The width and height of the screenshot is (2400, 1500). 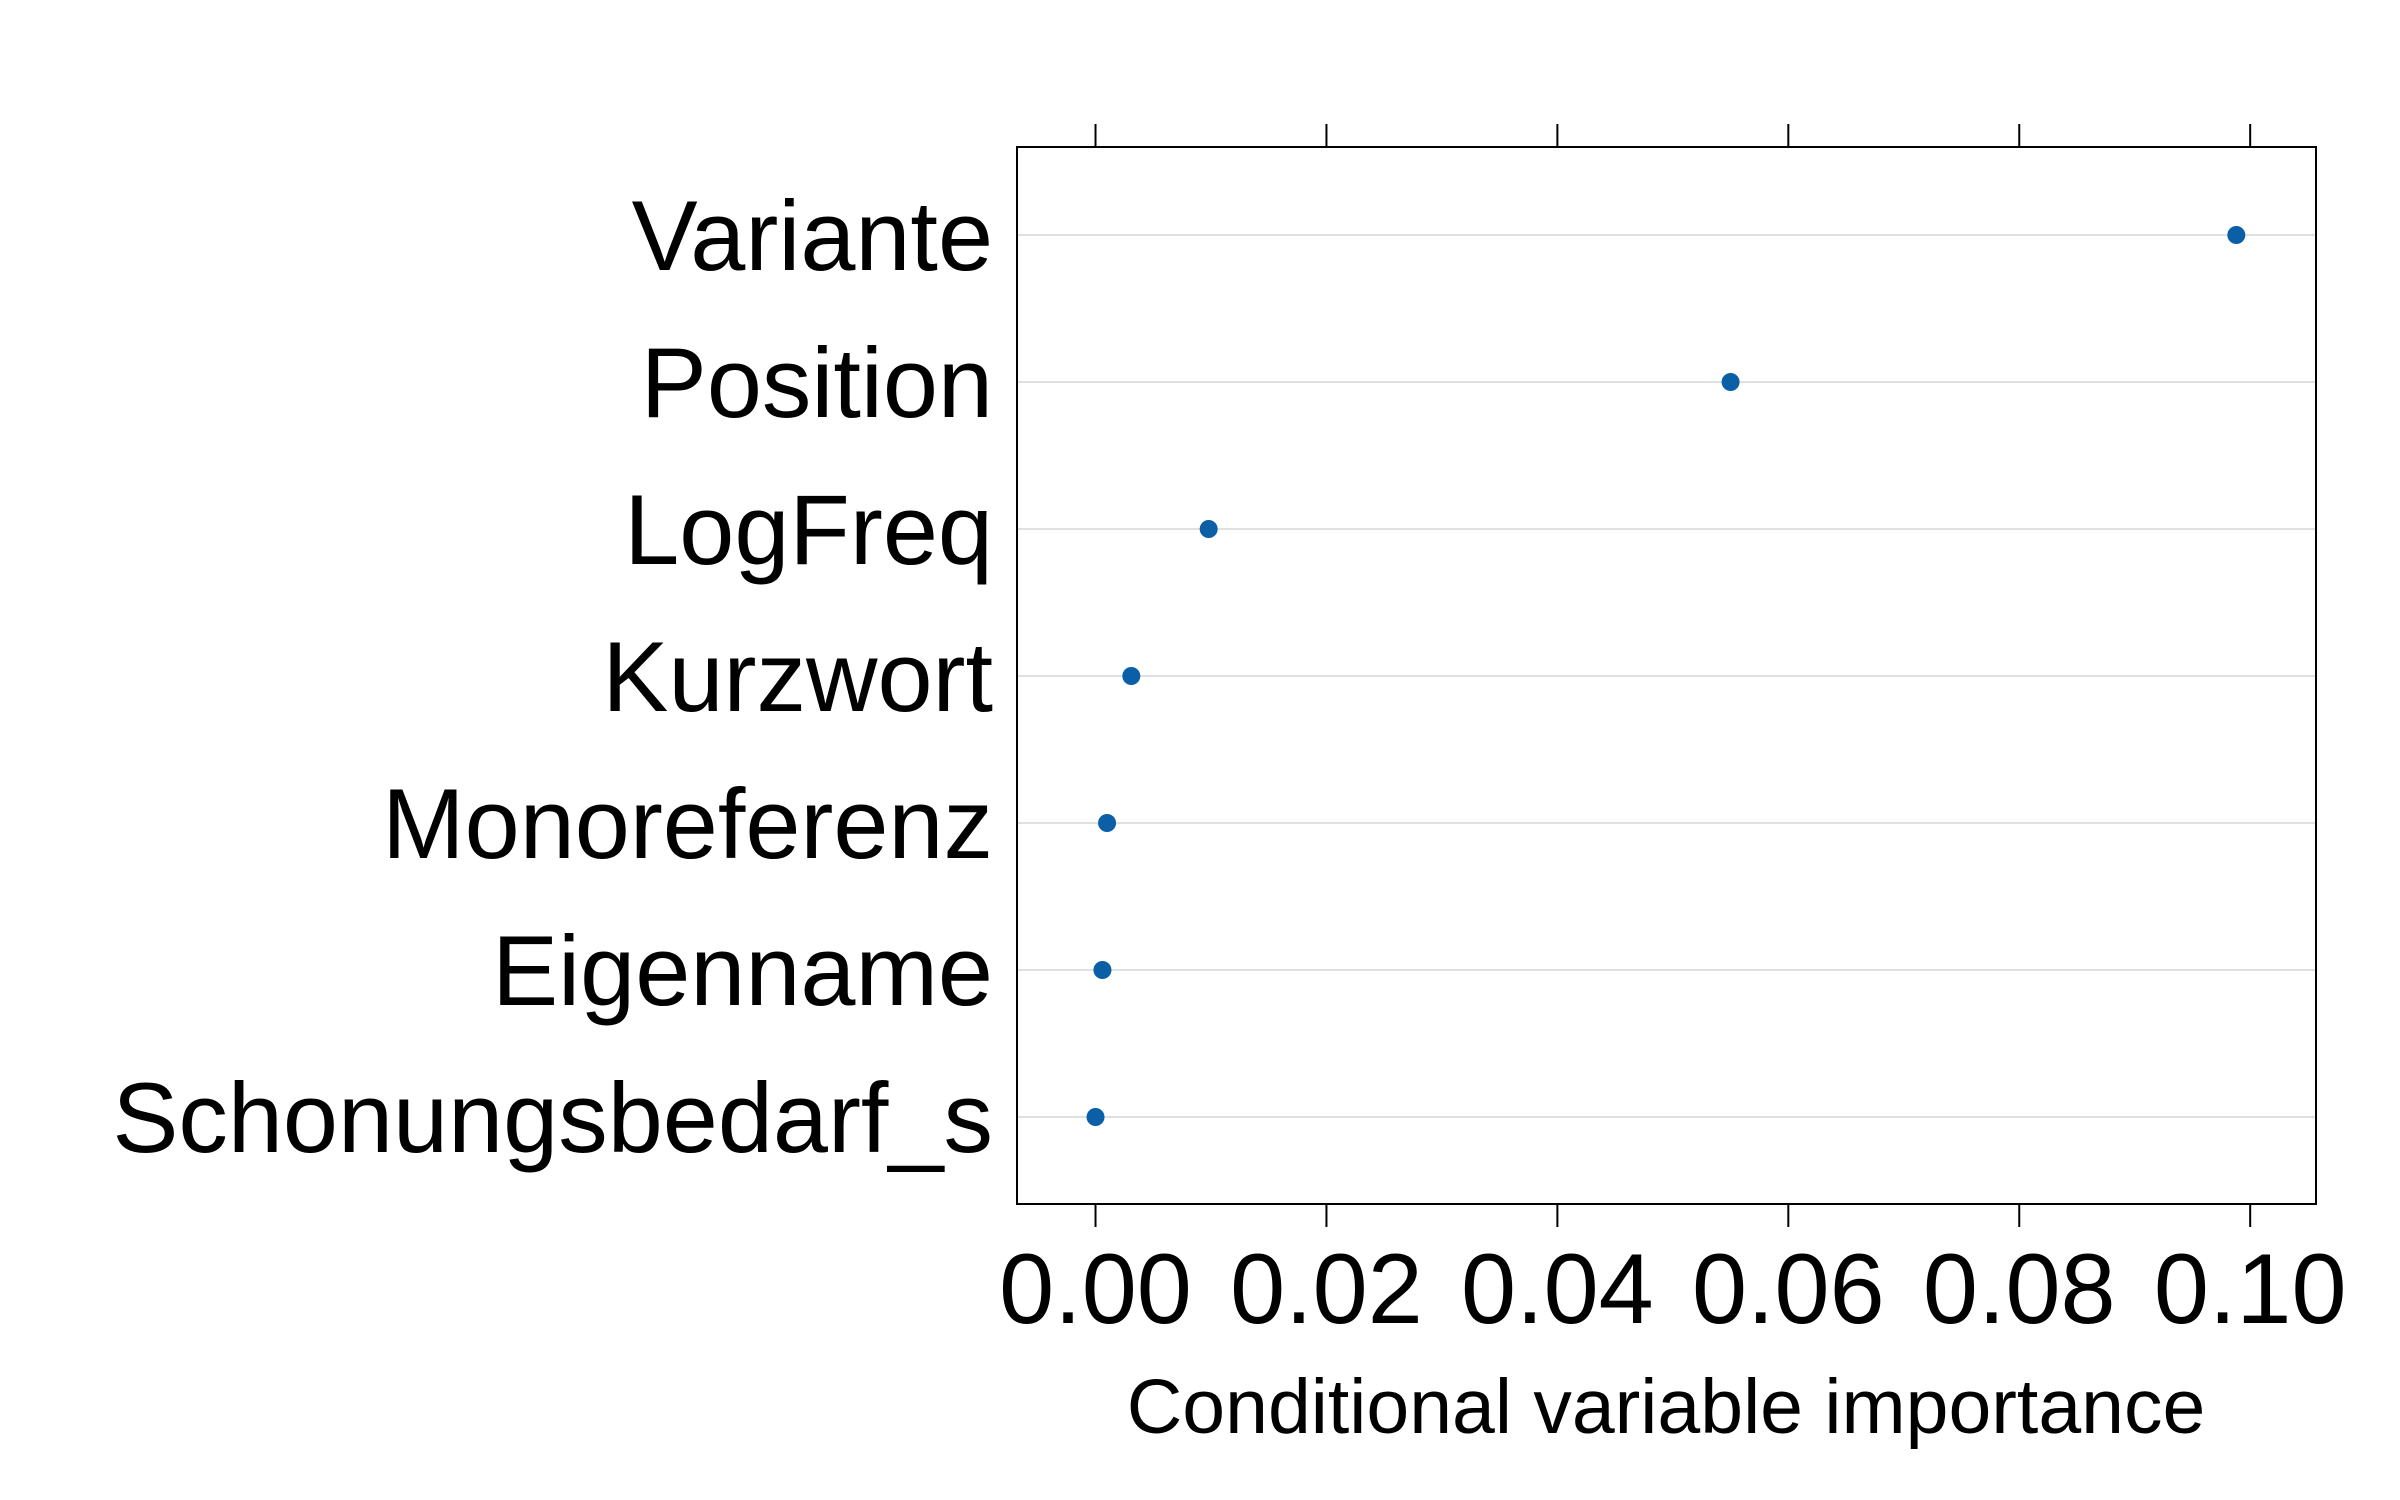 I want to click on top-axis-ticks, so click(x=1673, y=135).